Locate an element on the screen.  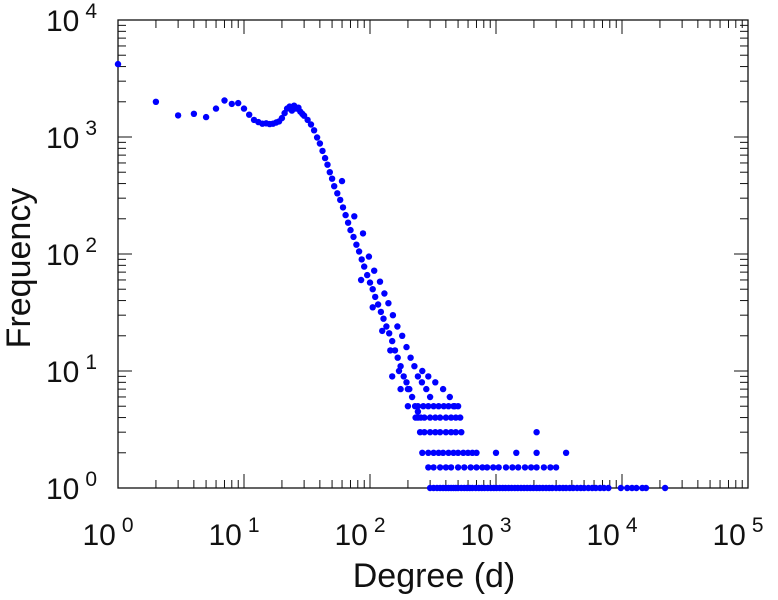
x-tick-label: 10 5 is located at coordinates (737, 533).